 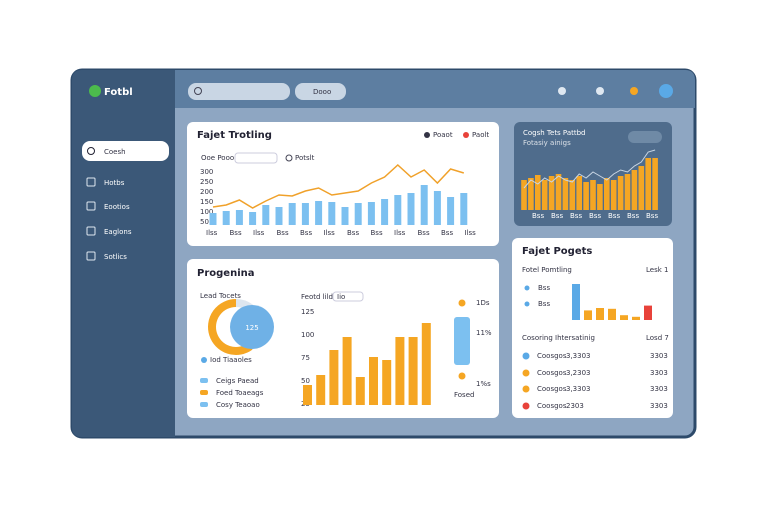 What do you see at coordinates (206, 192) in the screenshot?
I see `y-tick-label: 200` at bounding box center [206, 192].